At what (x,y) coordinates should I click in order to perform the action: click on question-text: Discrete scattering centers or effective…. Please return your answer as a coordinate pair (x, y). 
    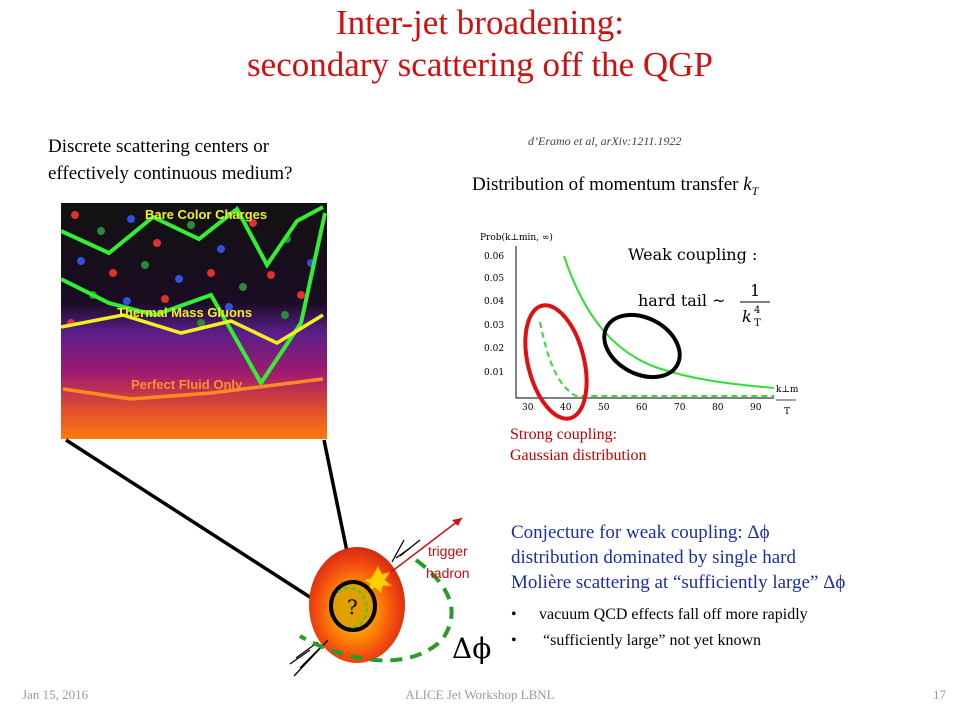
    Looking at the image, I should click on (170, 160).